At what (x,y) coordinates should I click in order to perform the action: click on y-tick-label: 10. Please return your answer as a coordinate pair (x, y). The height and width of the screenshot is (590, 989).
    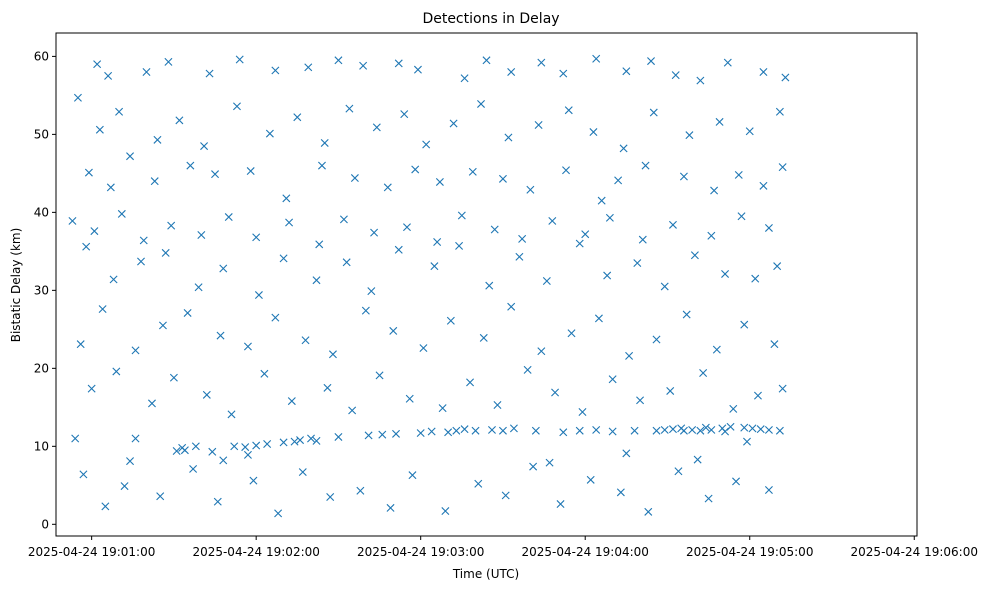
    Looking at the image, I should click on (41, 446).